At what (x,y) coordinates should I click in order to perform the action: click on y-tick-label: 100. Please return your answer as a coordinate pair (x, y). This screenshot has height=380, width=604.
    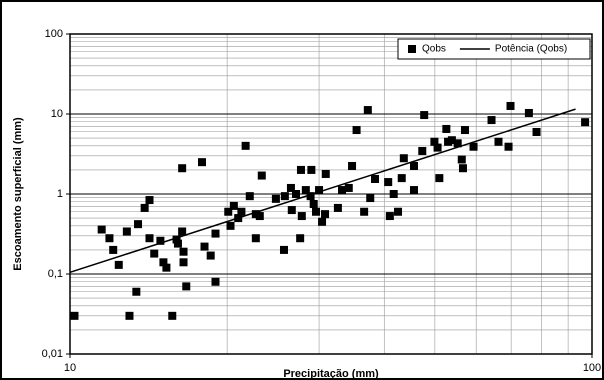
    Looking at the image, I should click on (54, 34).